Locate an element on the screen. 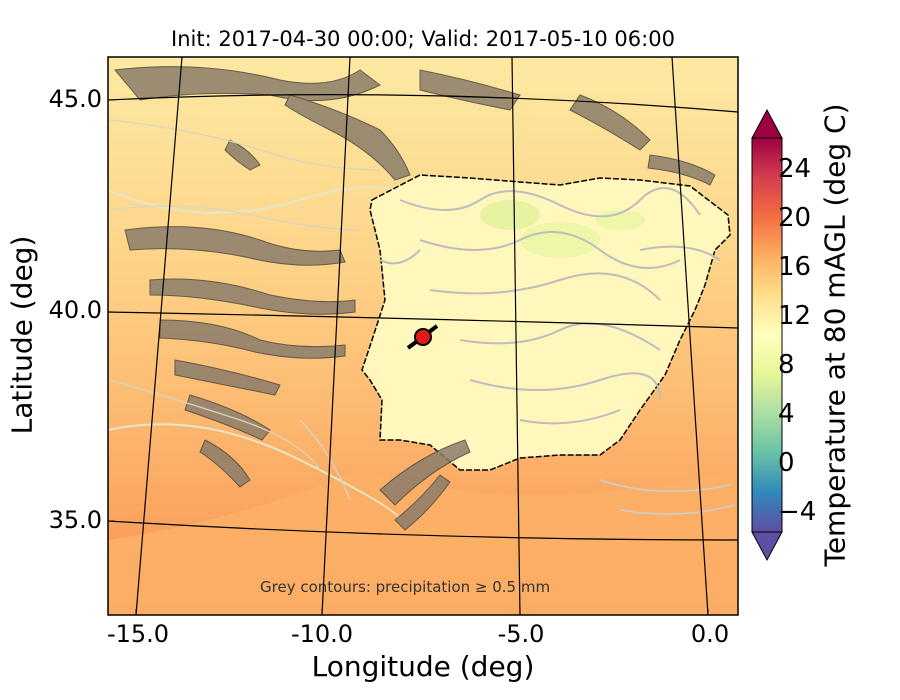  y-tick-label: 45.0 is located at coordinates (75, 99).